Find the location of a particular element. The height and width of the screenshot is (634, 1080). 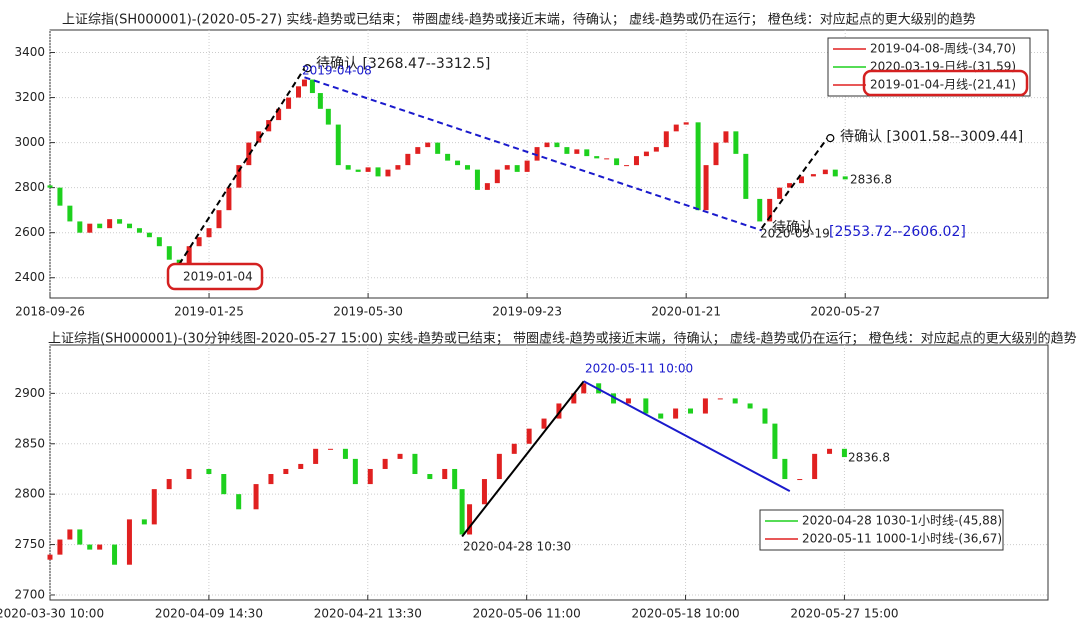

x-tick-label: 2020-05-27 15:00 is located at coordinates (844, 614).